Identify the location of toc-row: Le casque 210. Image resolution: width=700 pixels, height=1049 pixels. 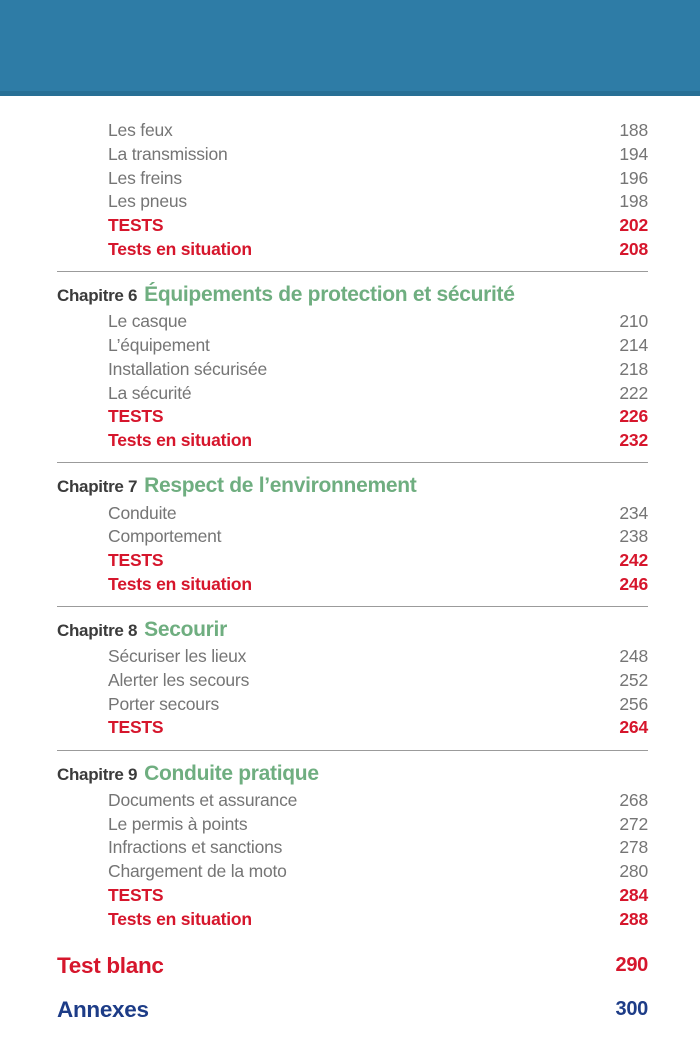
(352, 322).